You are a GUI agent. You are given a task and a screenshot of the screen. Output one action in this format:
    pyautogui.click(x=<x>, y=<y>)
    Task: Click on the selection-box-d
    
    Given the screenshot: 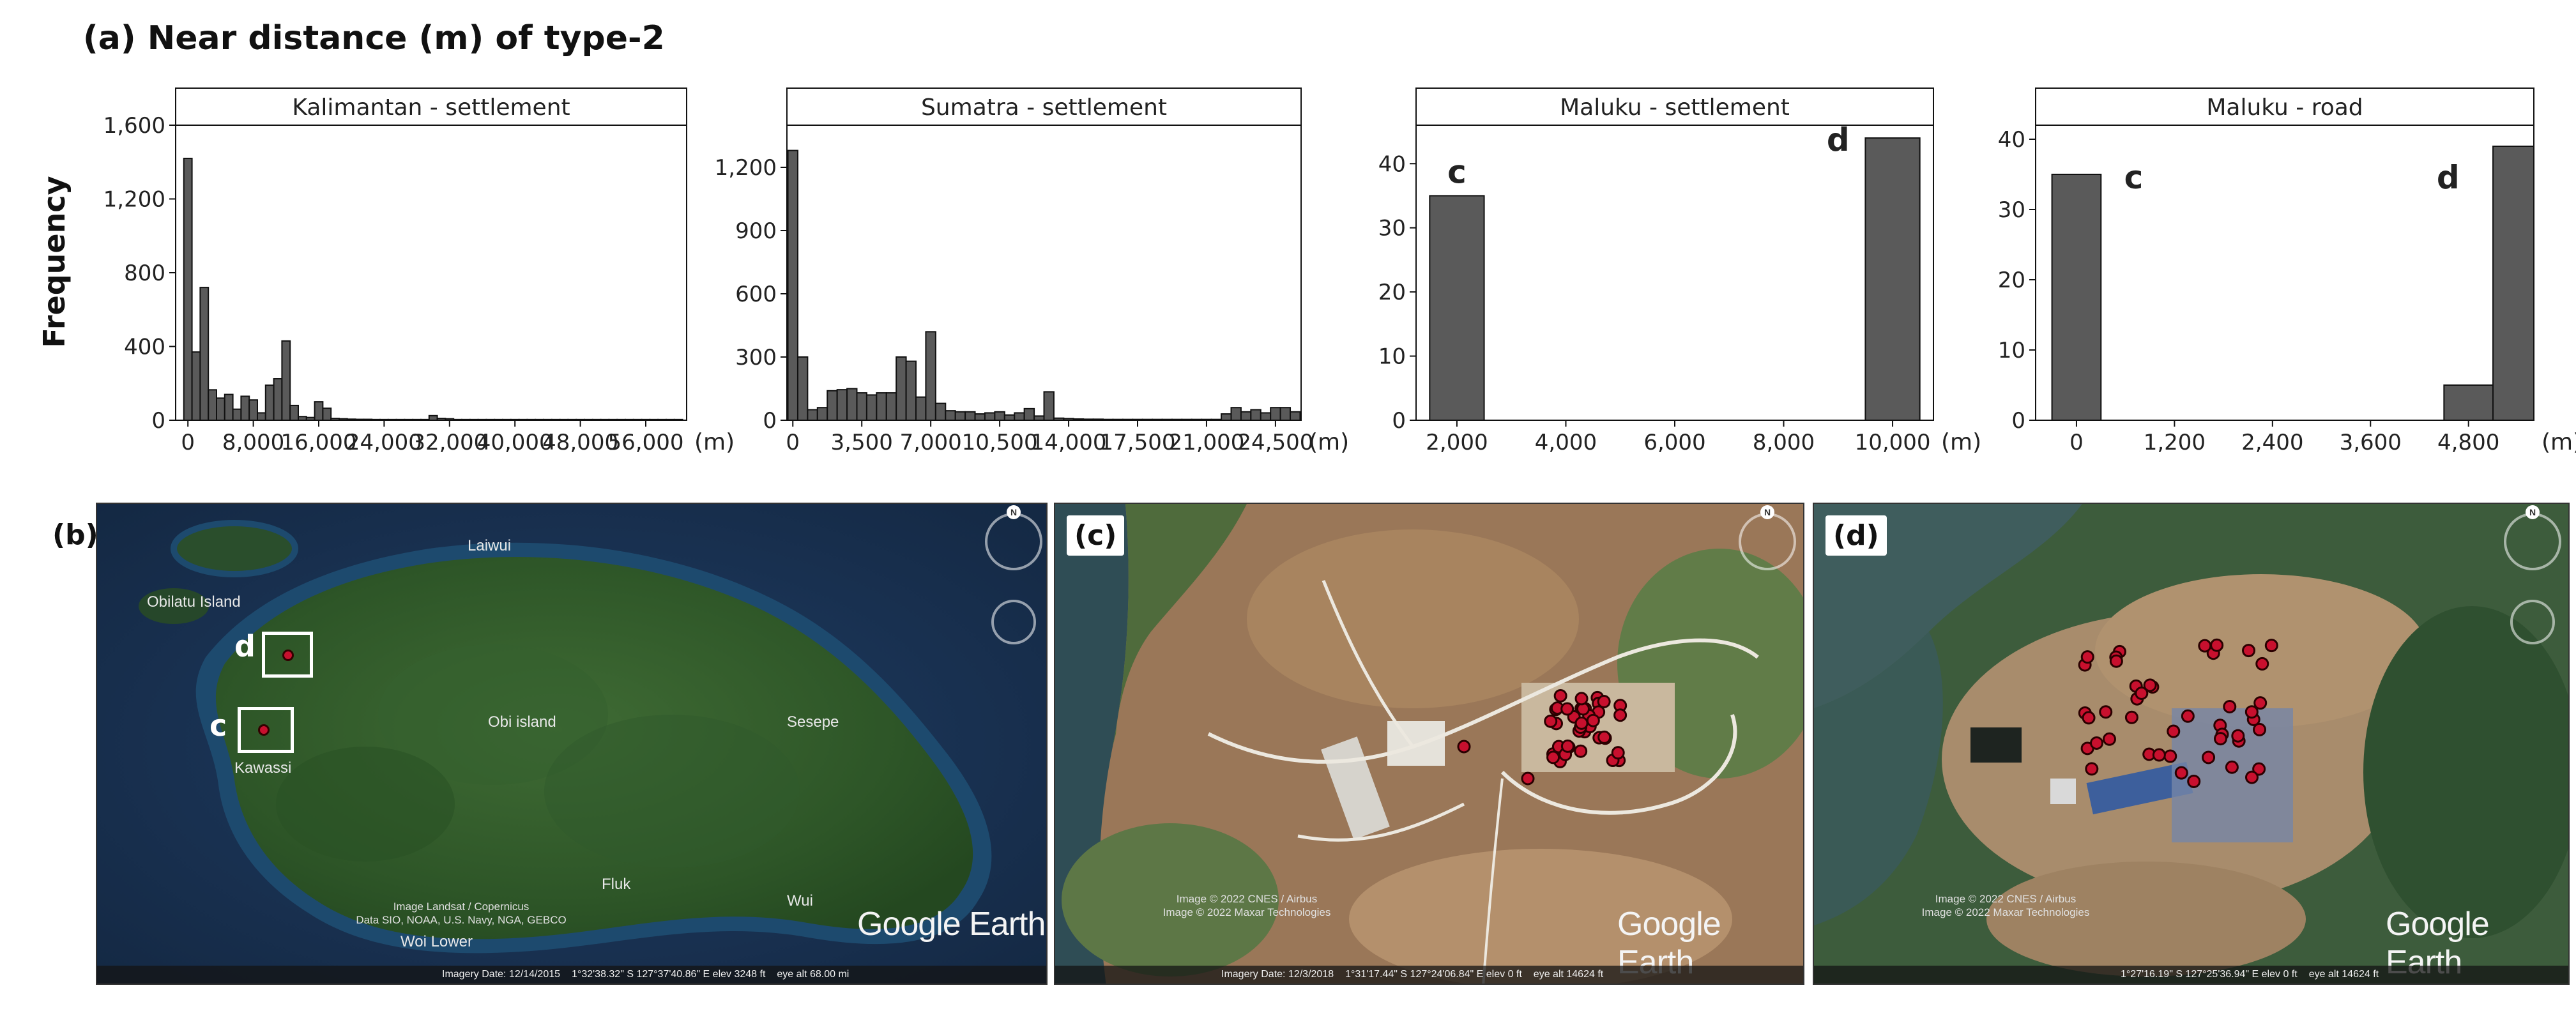 What is the action you would take?
    pyautogui.click(x=287, y=655)
    